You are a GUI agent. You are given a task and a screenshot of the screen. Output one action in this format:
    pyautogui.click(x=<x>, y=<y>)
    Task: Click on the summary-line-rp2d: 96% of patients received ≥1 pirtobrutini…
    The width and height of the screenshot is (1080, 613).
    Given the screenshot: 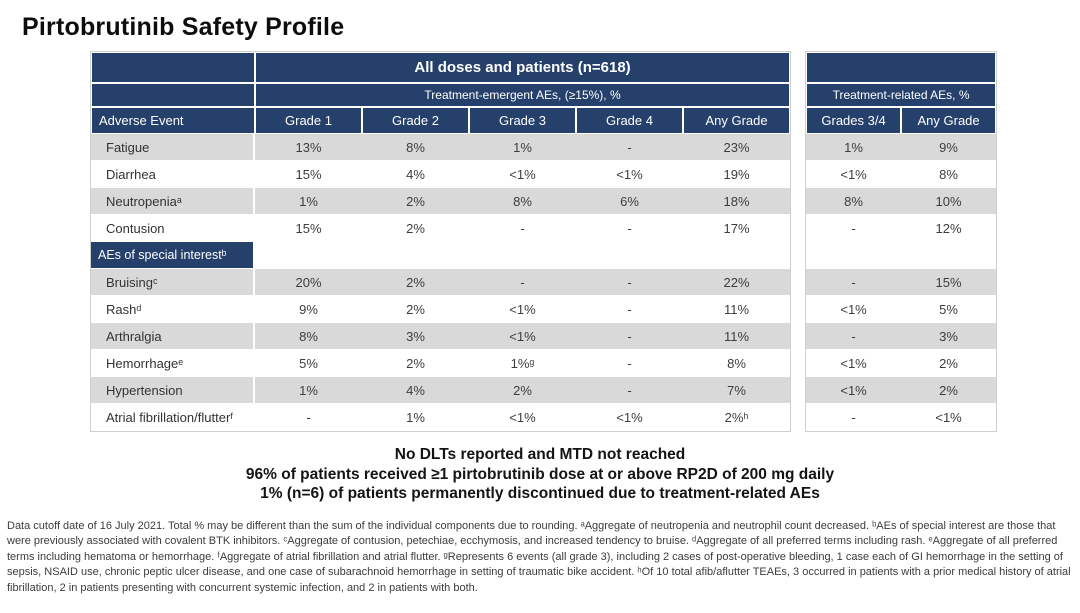 What is the action you would take?
    pyautogui.click(x=540, y=474)
    